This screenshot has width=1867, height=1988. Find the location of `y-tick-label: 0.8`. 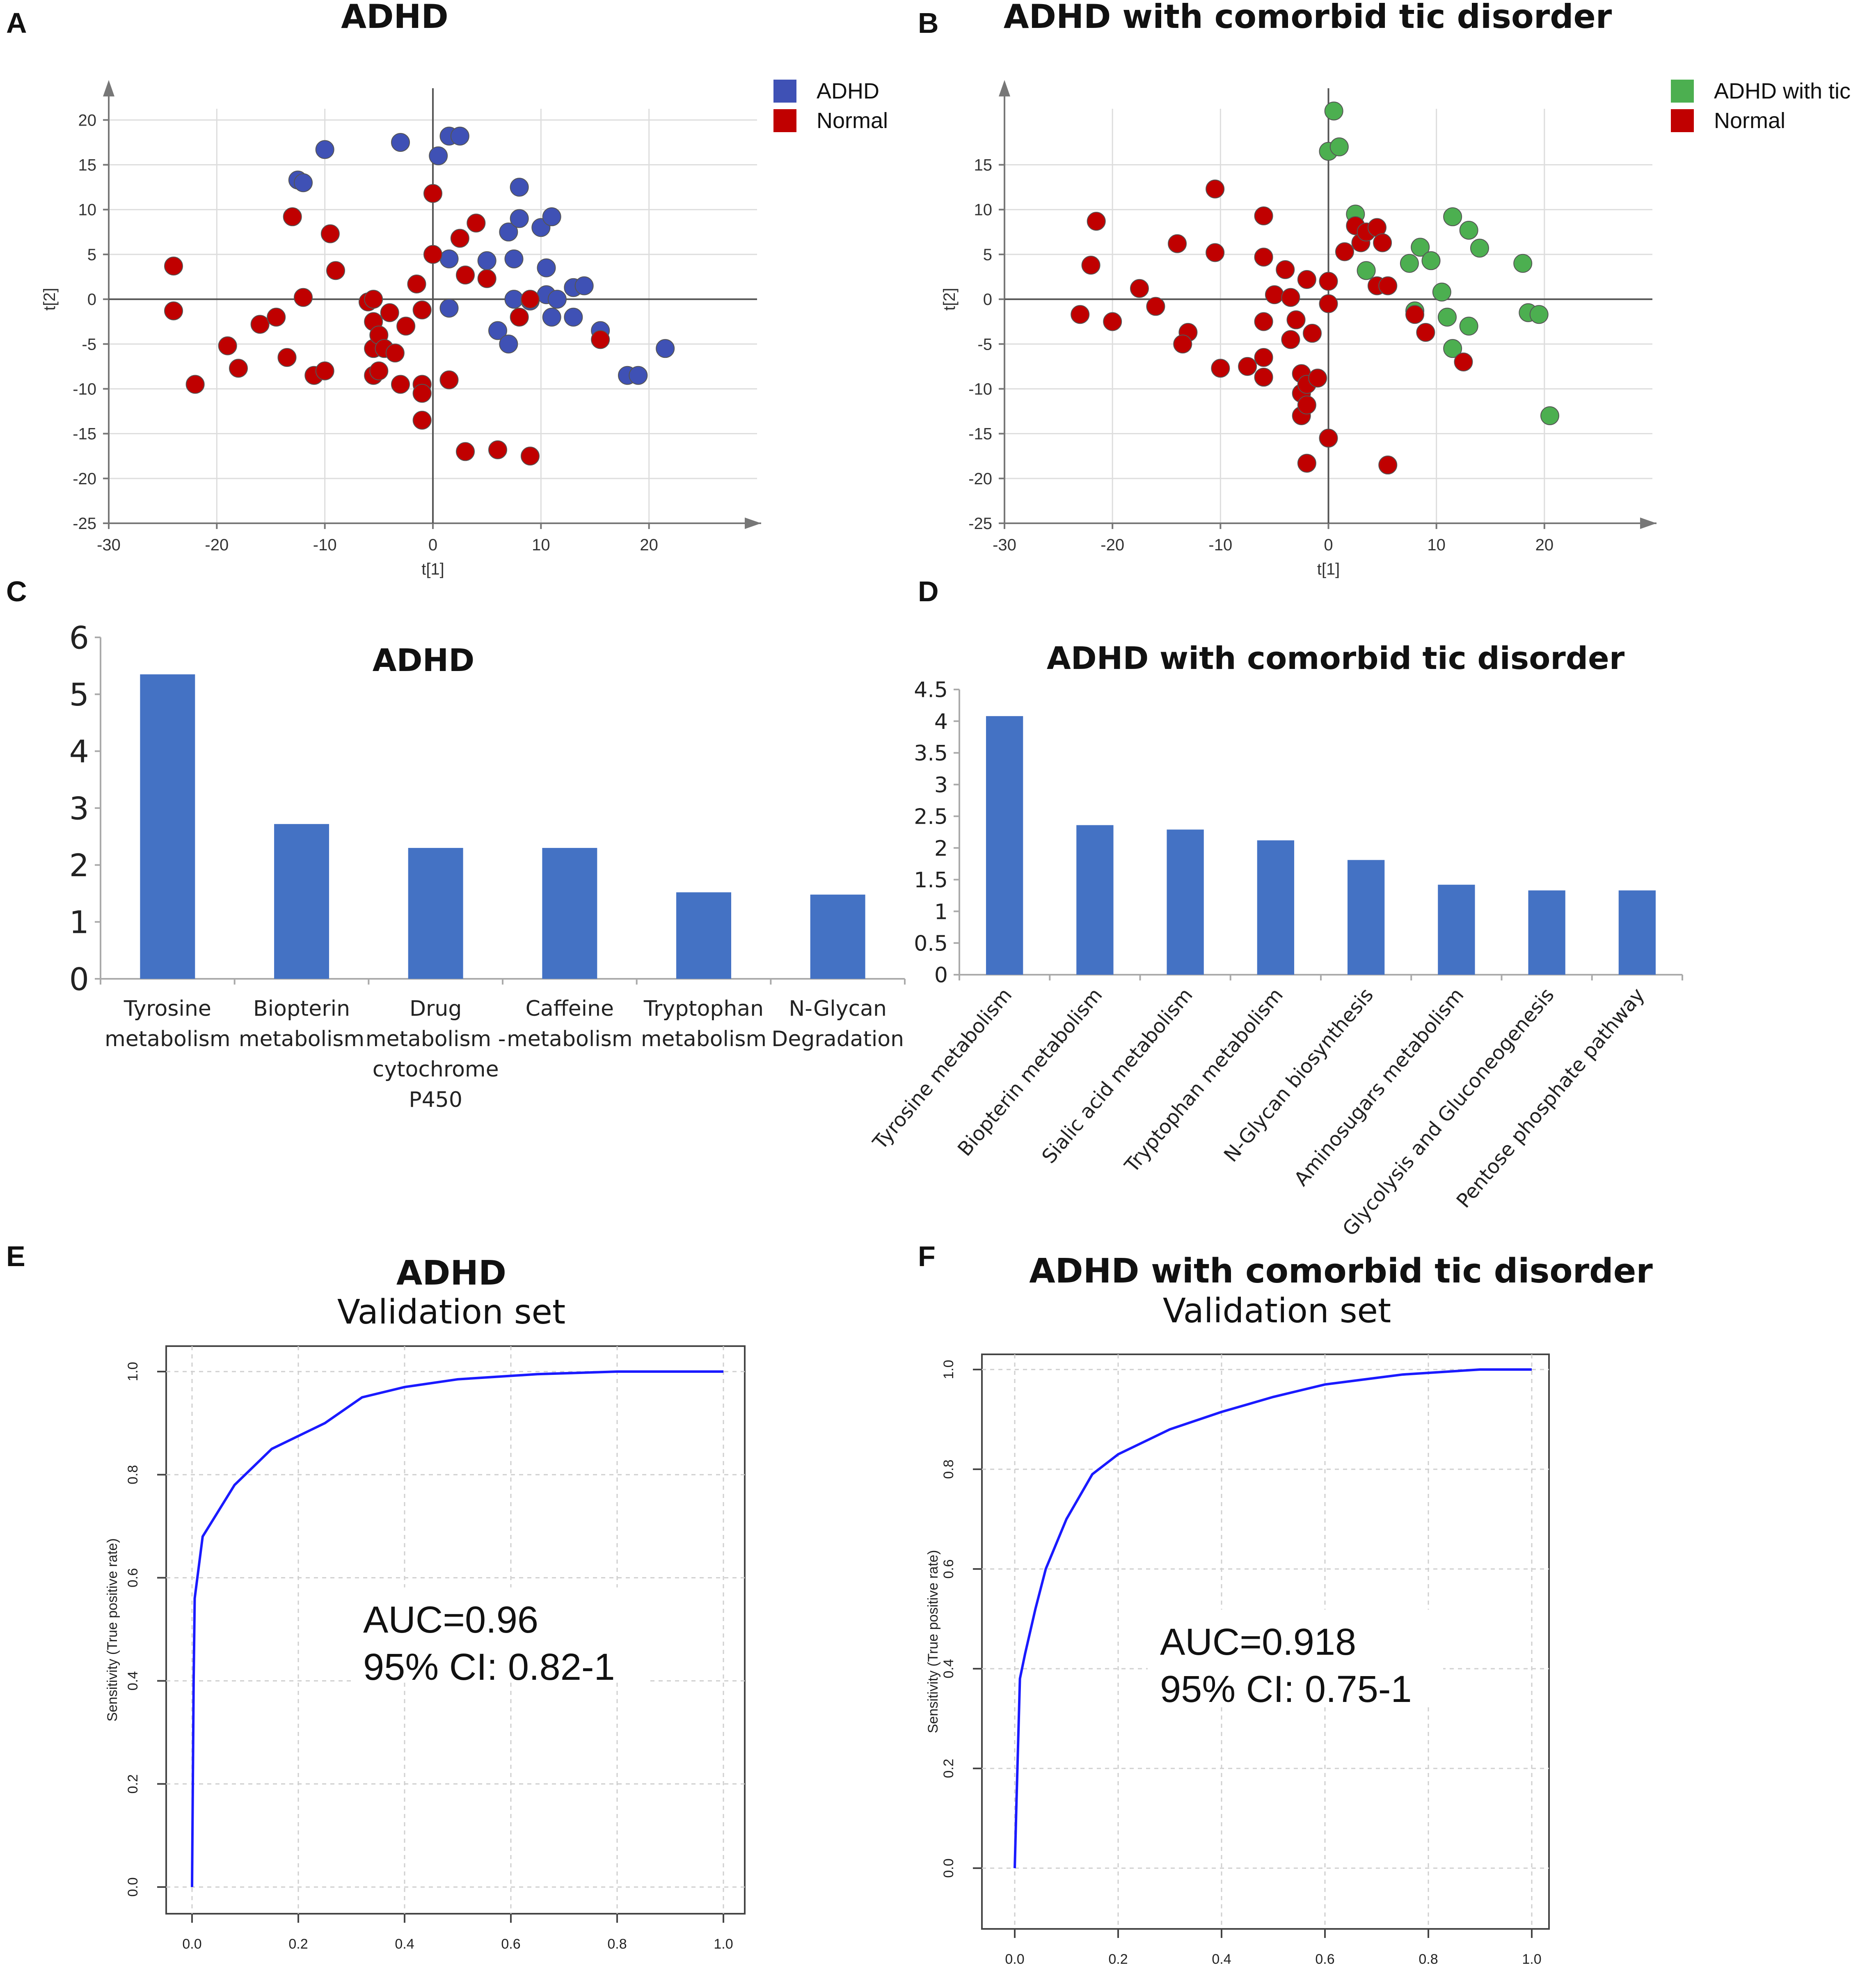

y-tick-label: 0.8 is located at coordinates (133, 1474).